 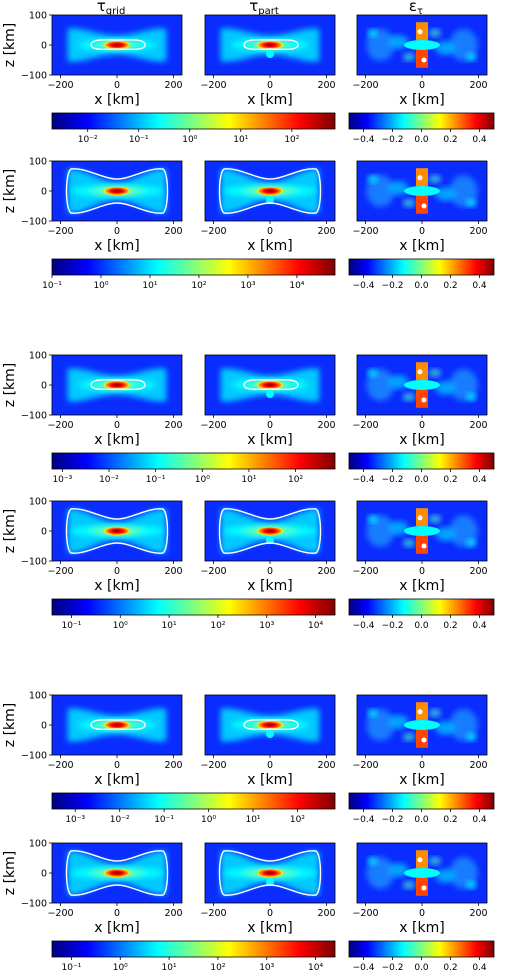 What do you see at coordinates (38, 16) in the screenshot?
I see `y-tick-label: 100` at bounding box center [38, 16].